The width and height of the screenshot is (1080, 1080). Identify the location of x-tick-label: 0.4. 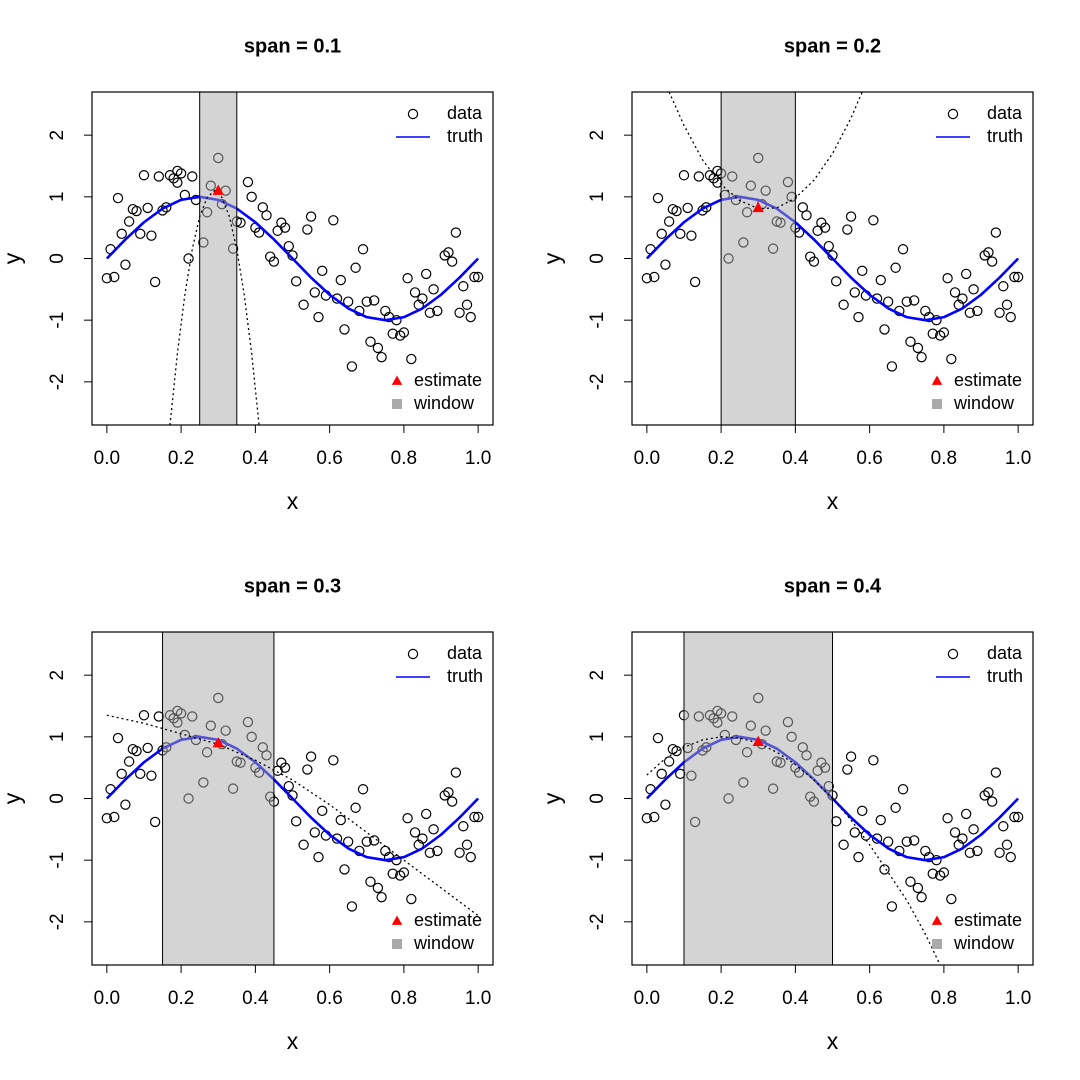
(795, 458).